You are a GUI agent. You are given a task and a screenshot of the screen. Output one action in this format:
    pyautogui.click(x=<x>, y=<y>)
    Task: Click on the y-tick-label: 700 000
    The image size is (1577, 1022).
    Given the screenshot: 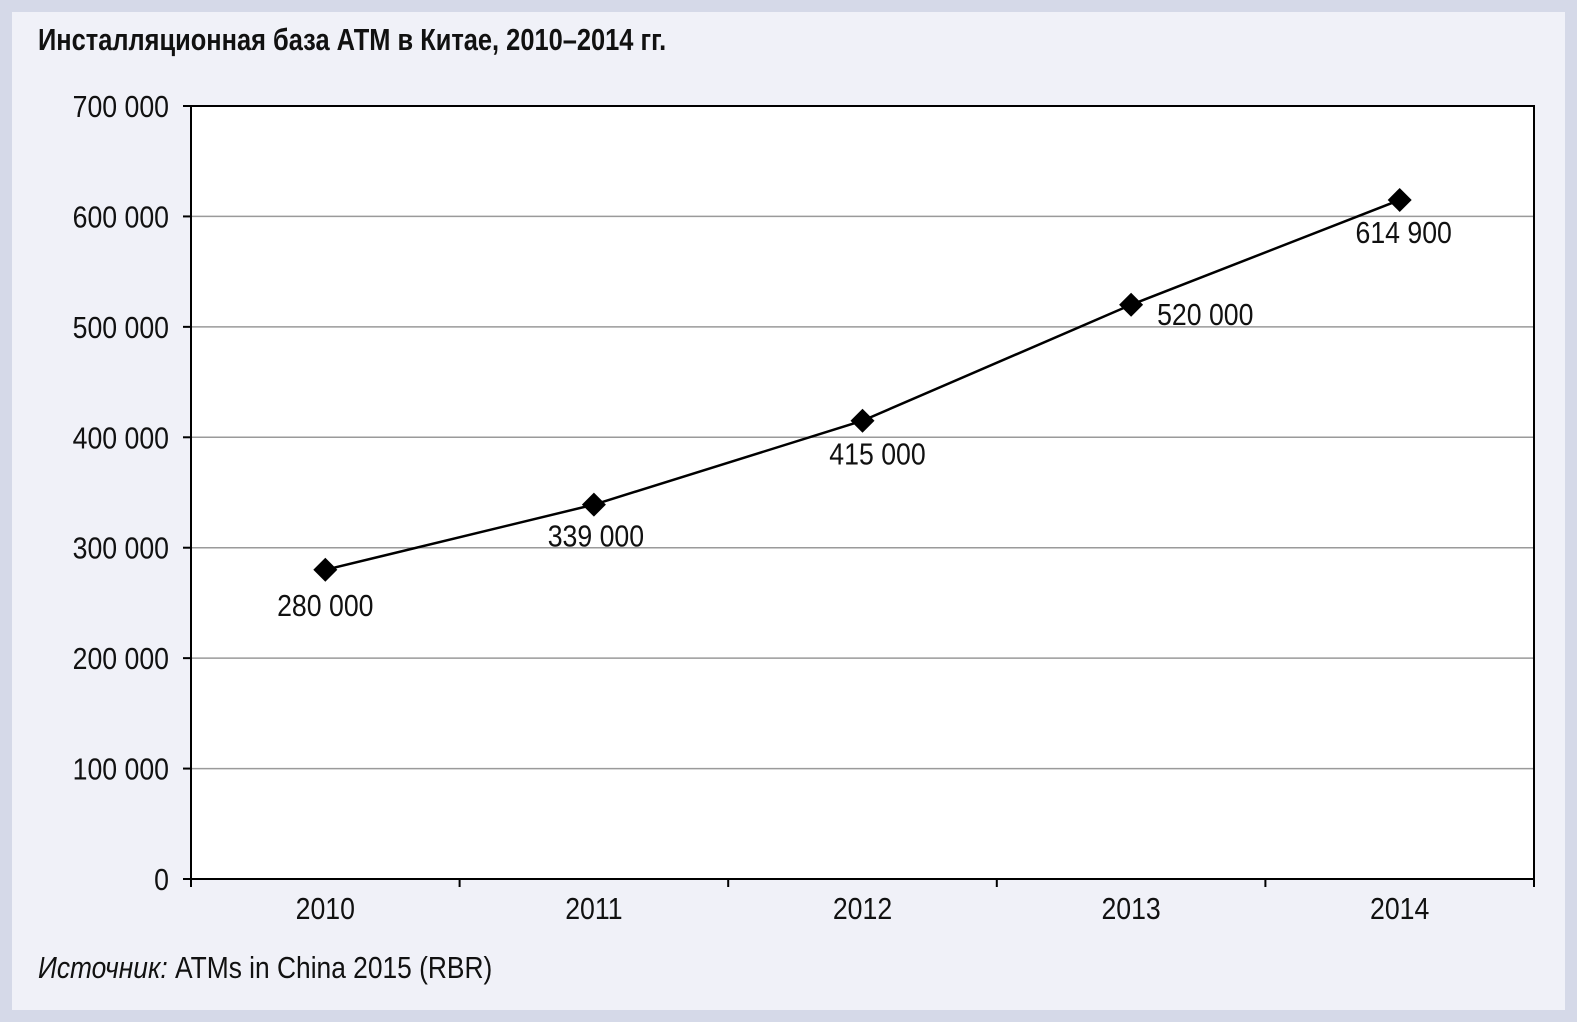 What is the action you would take?
    pyautogui.click(x=121, y=107)
    